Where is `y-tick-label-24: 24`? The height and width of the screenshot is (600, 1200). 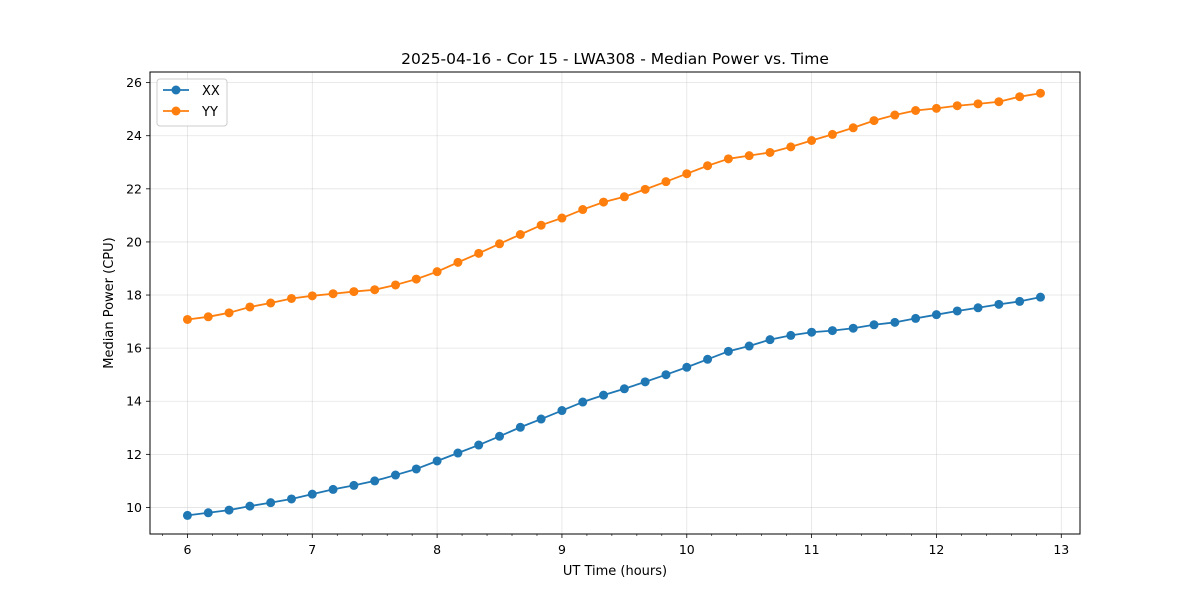 y-tick-label-24: 24 is located at coordinates (134, 135).